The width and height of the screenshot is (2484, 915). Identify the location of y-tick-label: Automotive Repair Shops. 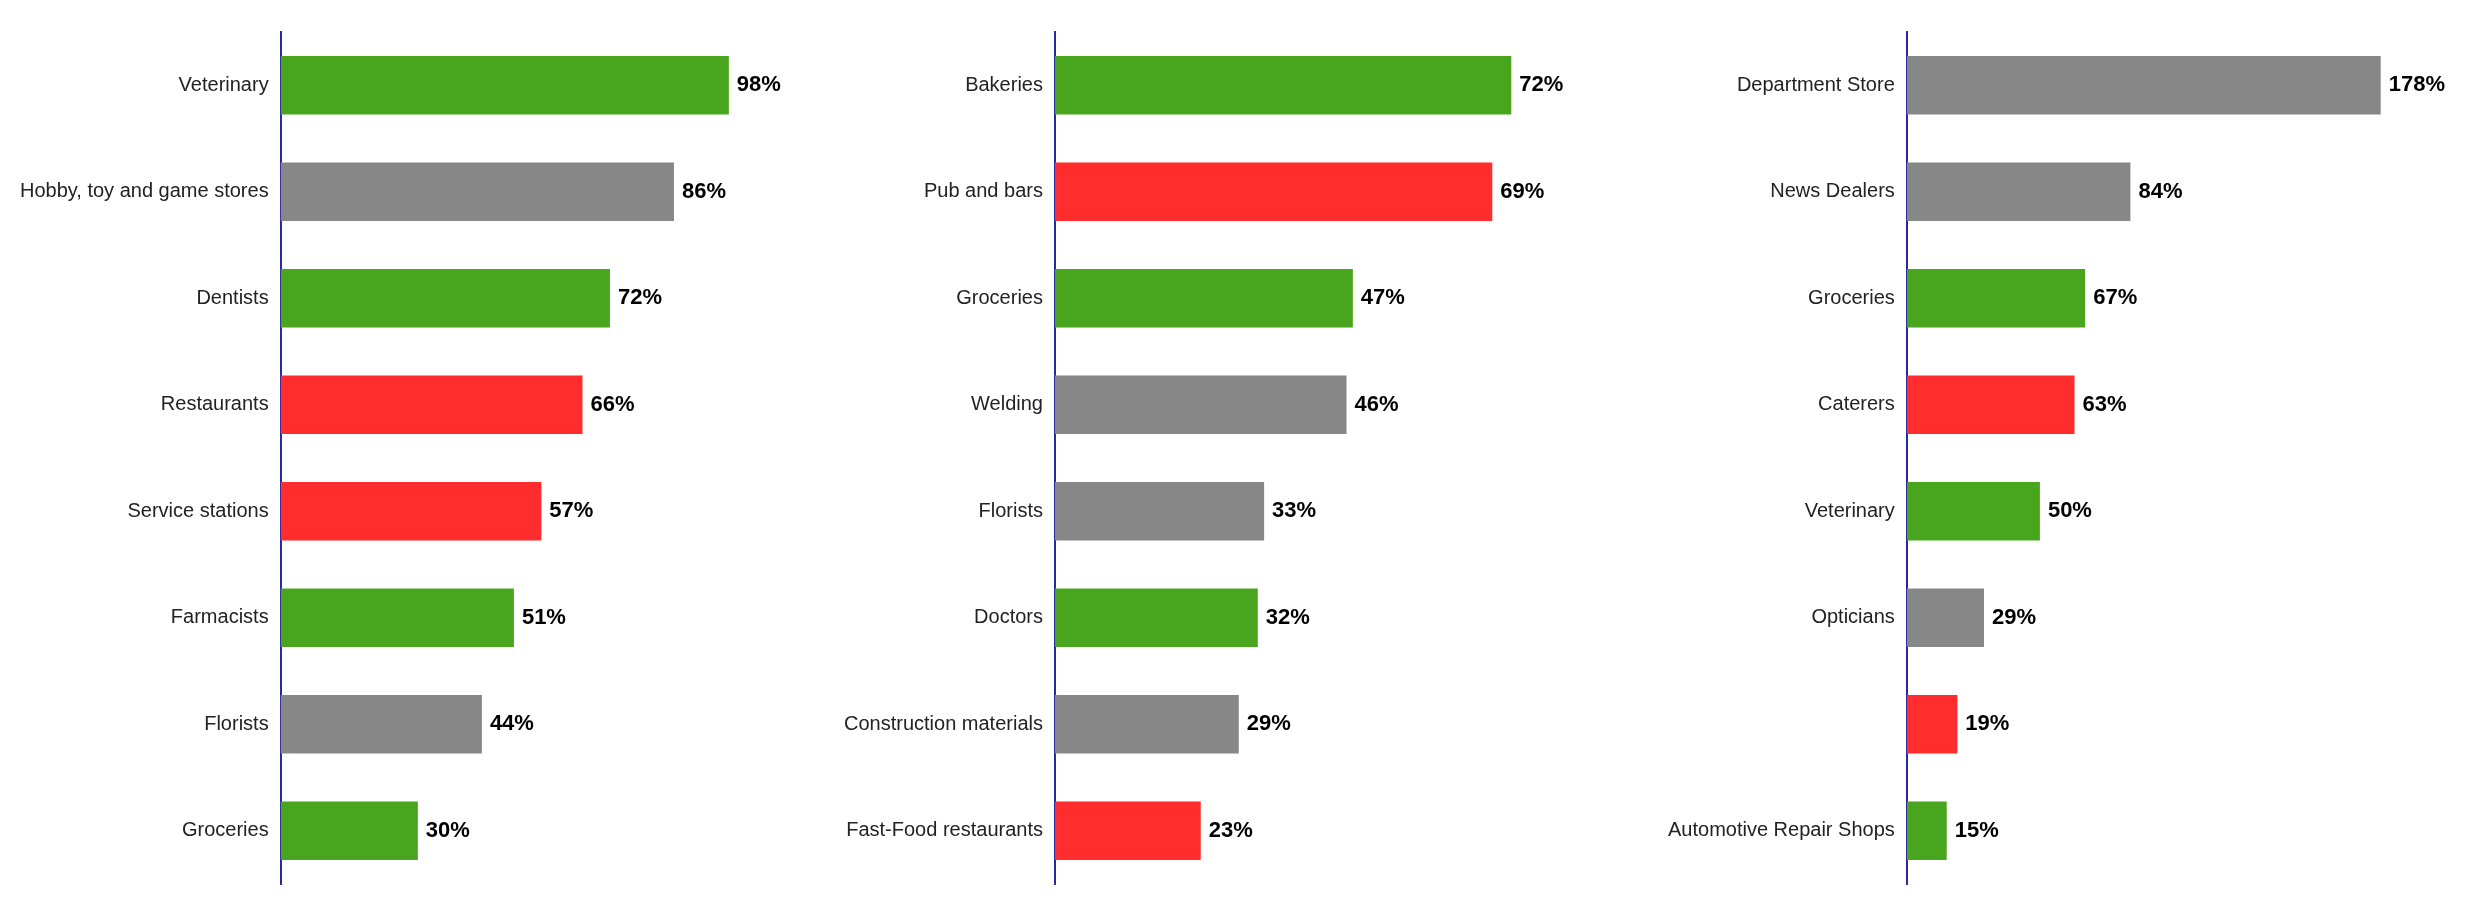
(1781, 829).